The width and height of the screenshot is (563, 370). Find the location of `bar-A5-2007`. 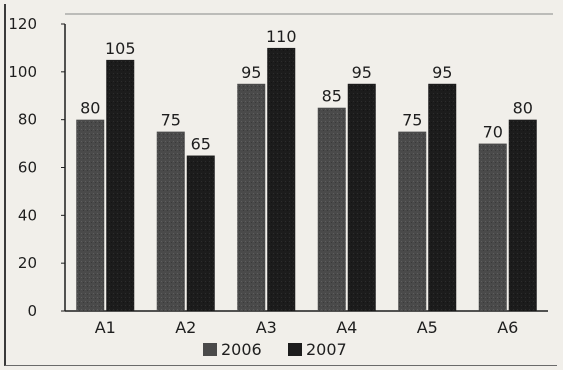

bar-A5-2007 is located at coordinates (442, 197).